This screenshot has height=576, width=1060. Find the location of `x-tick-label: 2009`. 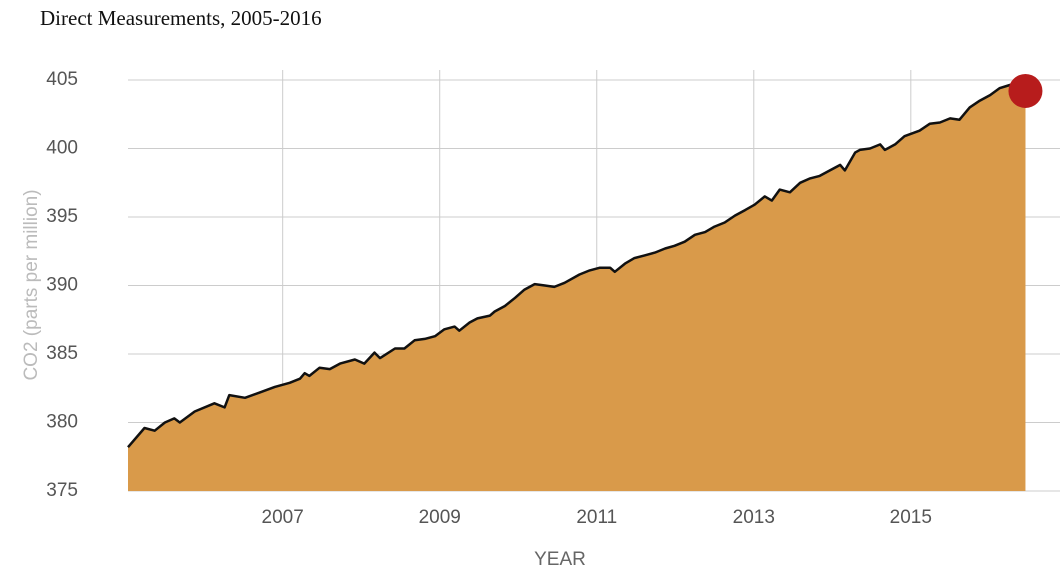

x-tick-label: 2009 is located at coordinates (440, 517).